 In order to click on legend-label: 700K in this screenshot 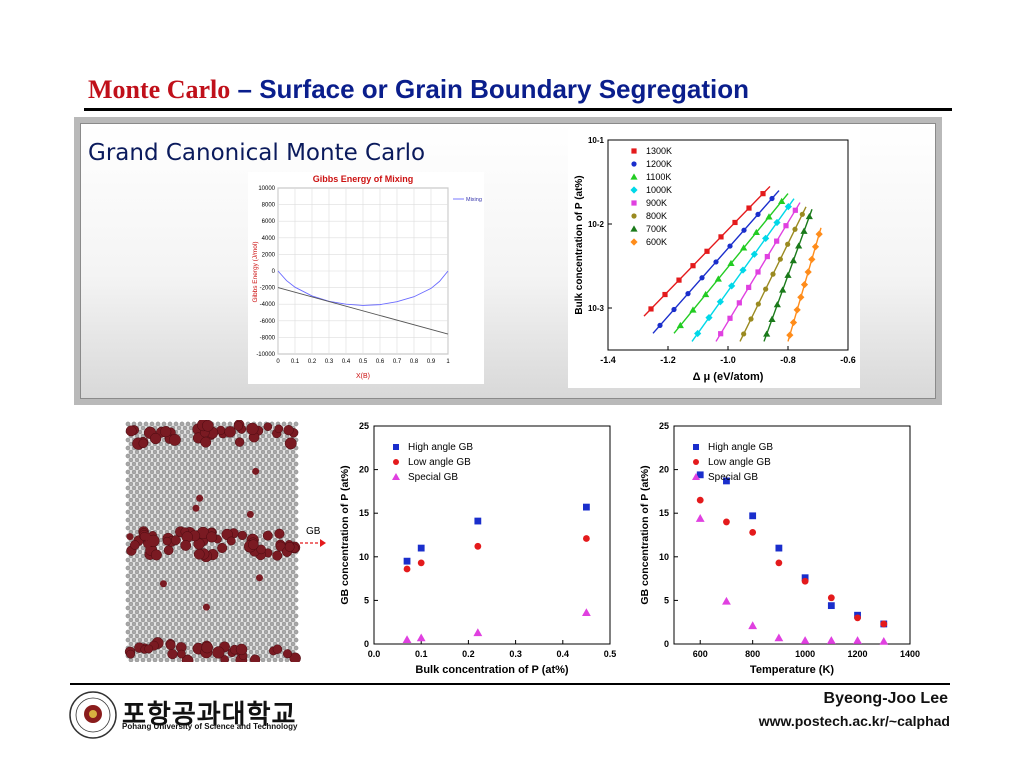, I will do `click(656, 229)`.